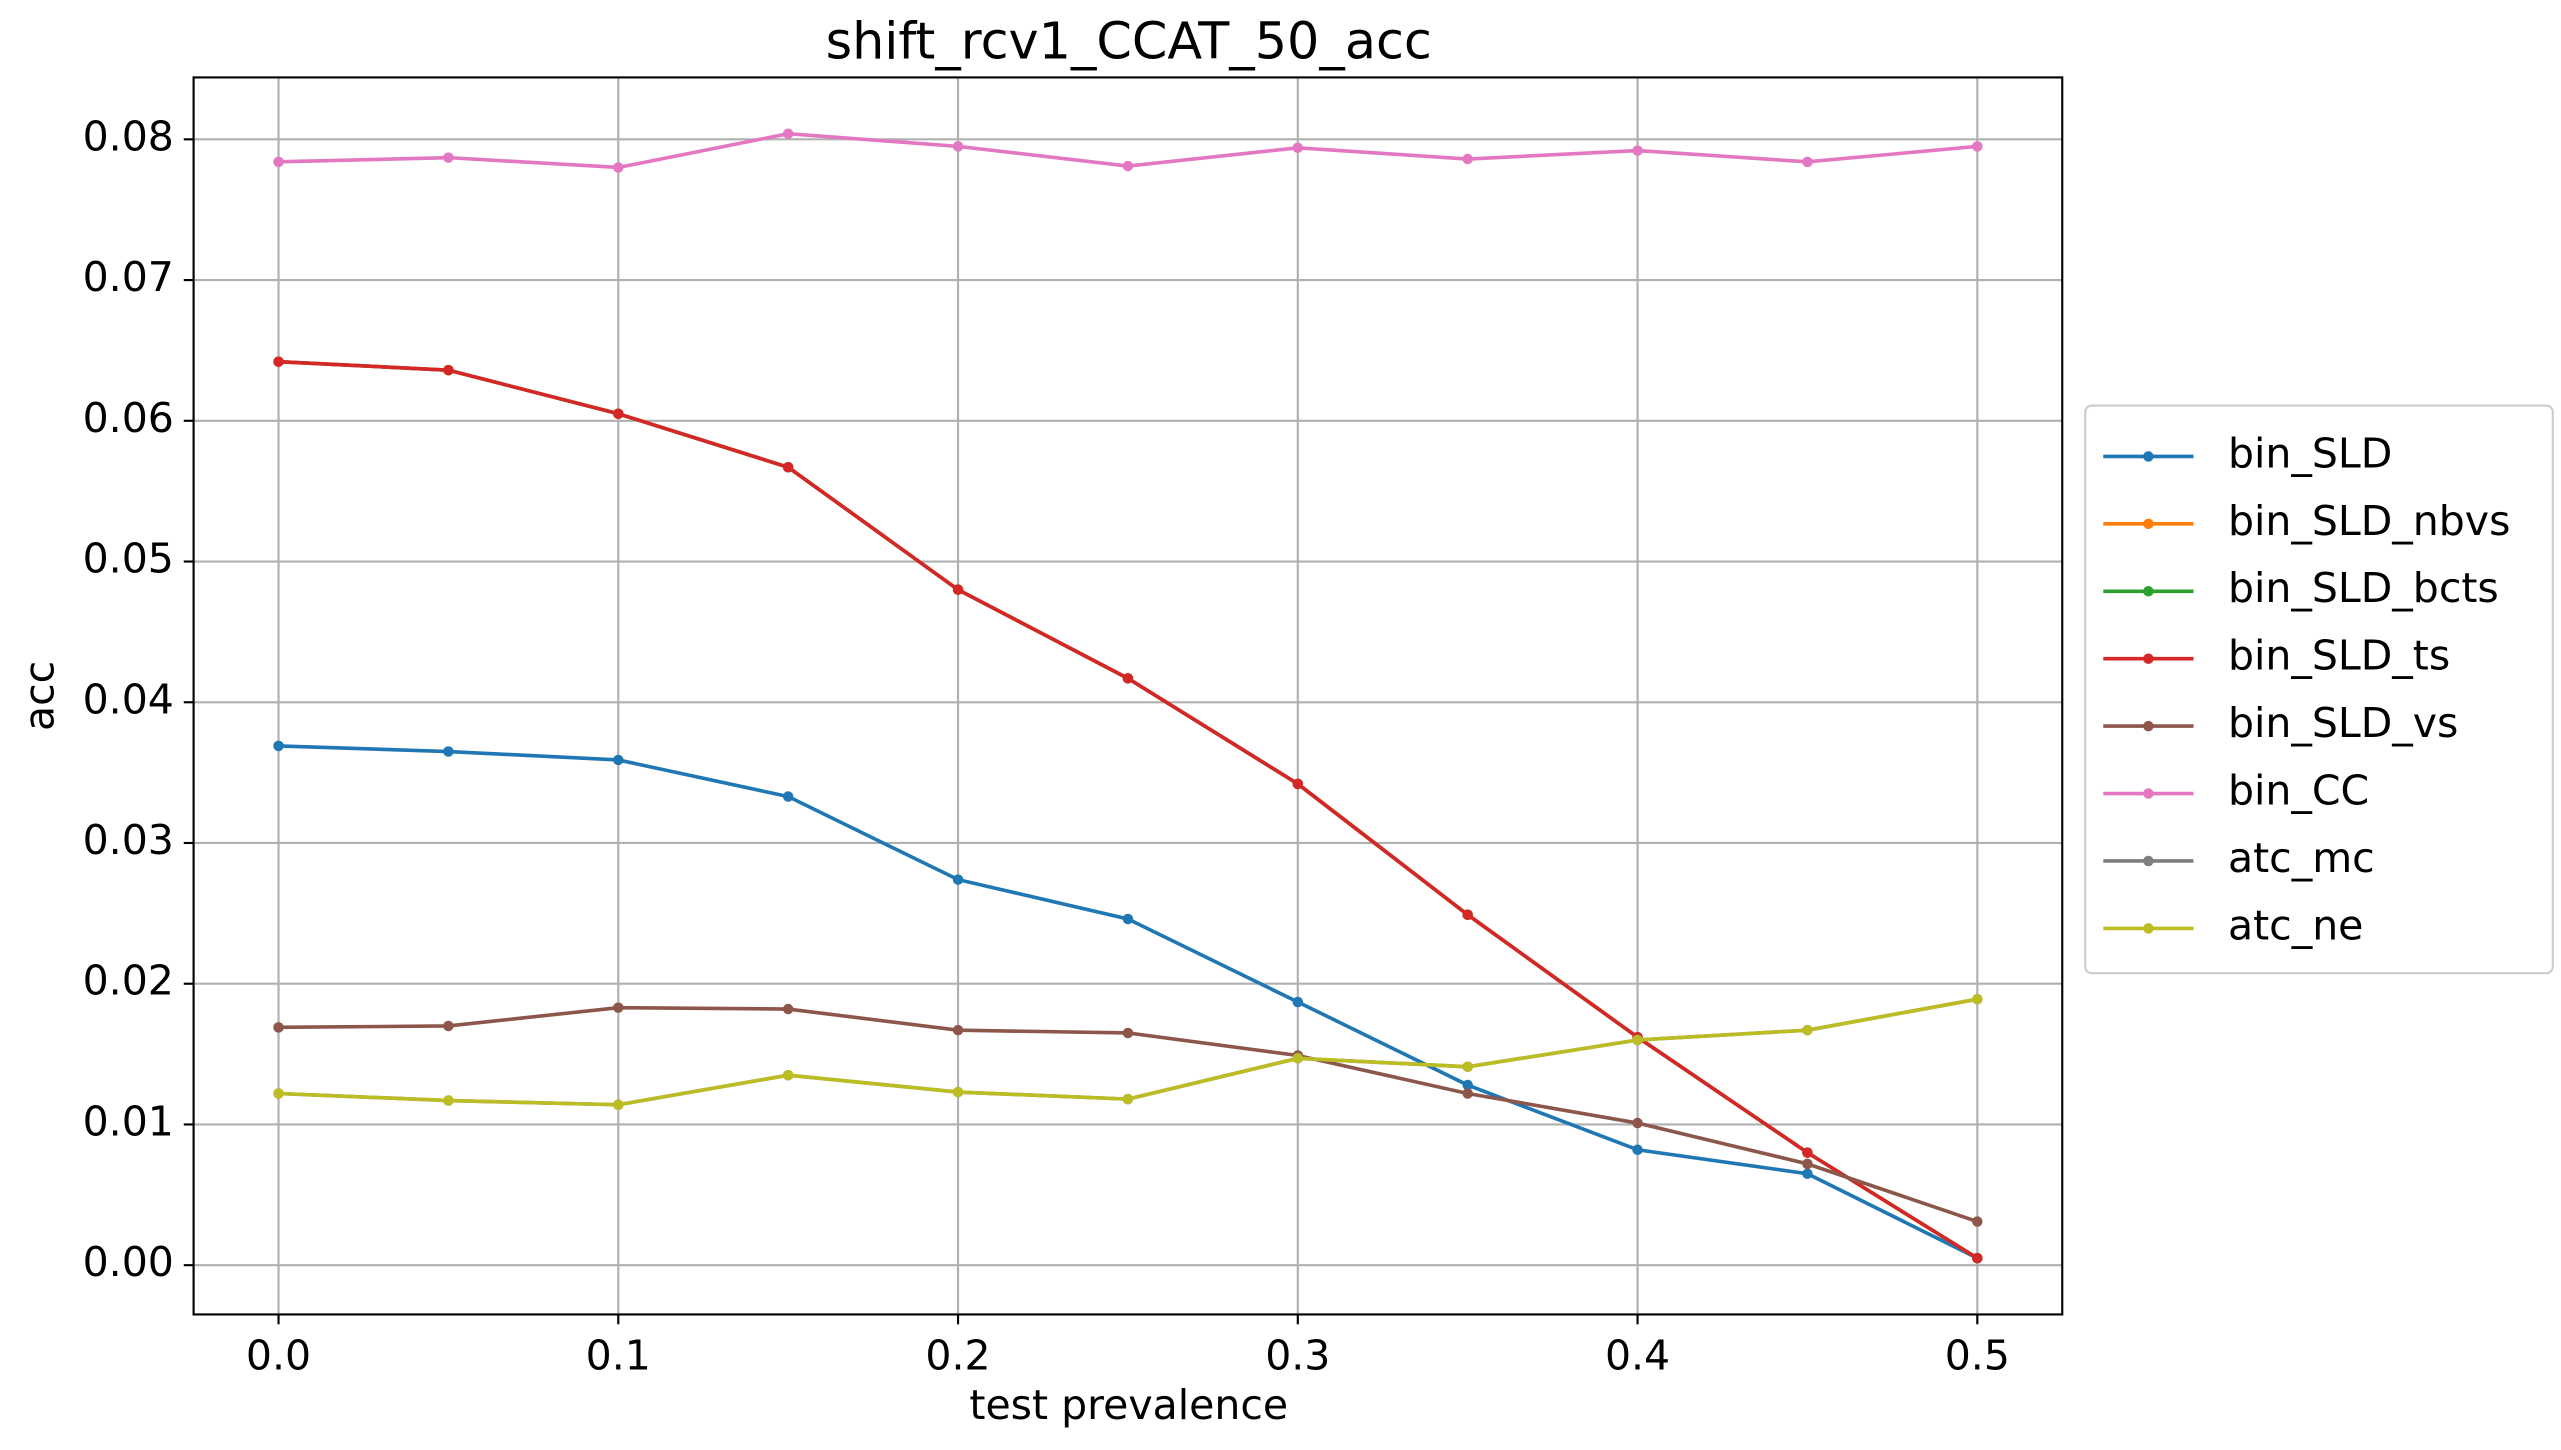 This screenshot has width=2561, height=1450. Describe the element at coordinates (128, 981) in the screenshot. I see `y-tick-label: 0.02` at that location.